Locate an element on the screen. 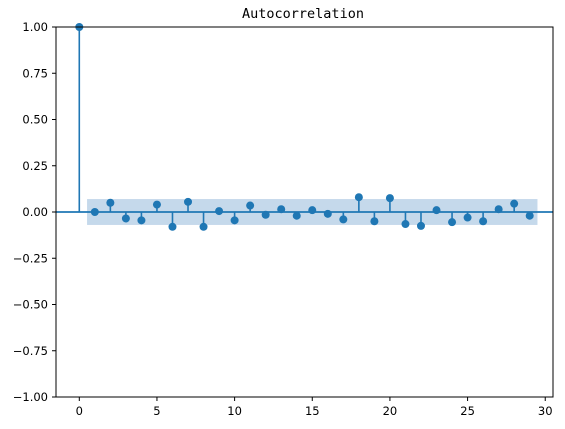  x-tick-label: 25 is located at coordinates (467, 411).